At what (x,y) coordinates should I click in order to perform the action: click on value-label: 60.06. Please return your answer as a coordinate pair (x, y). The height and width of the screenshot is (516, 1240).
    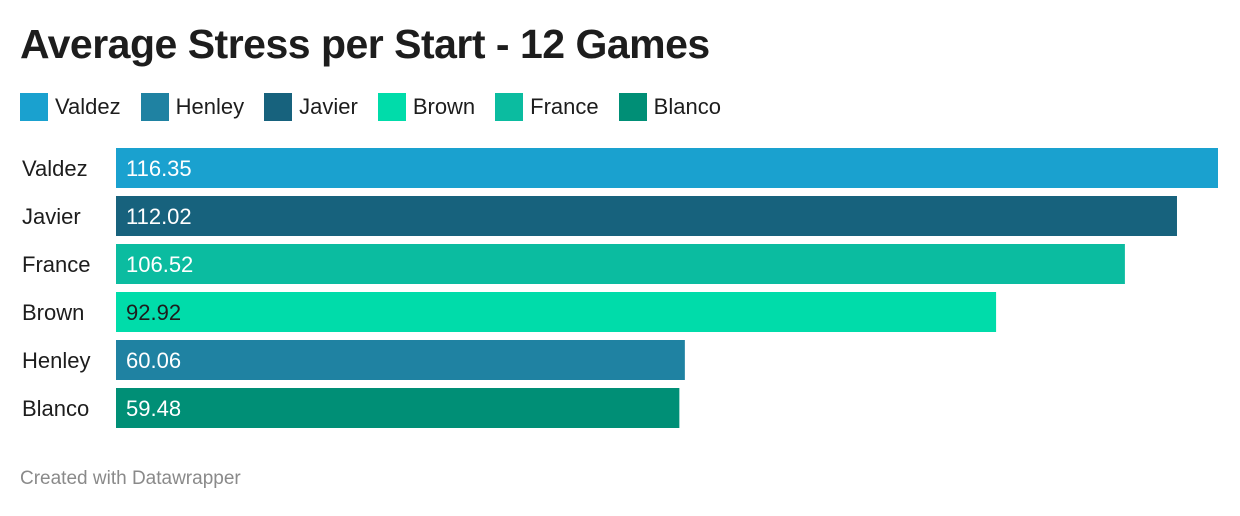
    Looking at the image, I should click on (153, 360).